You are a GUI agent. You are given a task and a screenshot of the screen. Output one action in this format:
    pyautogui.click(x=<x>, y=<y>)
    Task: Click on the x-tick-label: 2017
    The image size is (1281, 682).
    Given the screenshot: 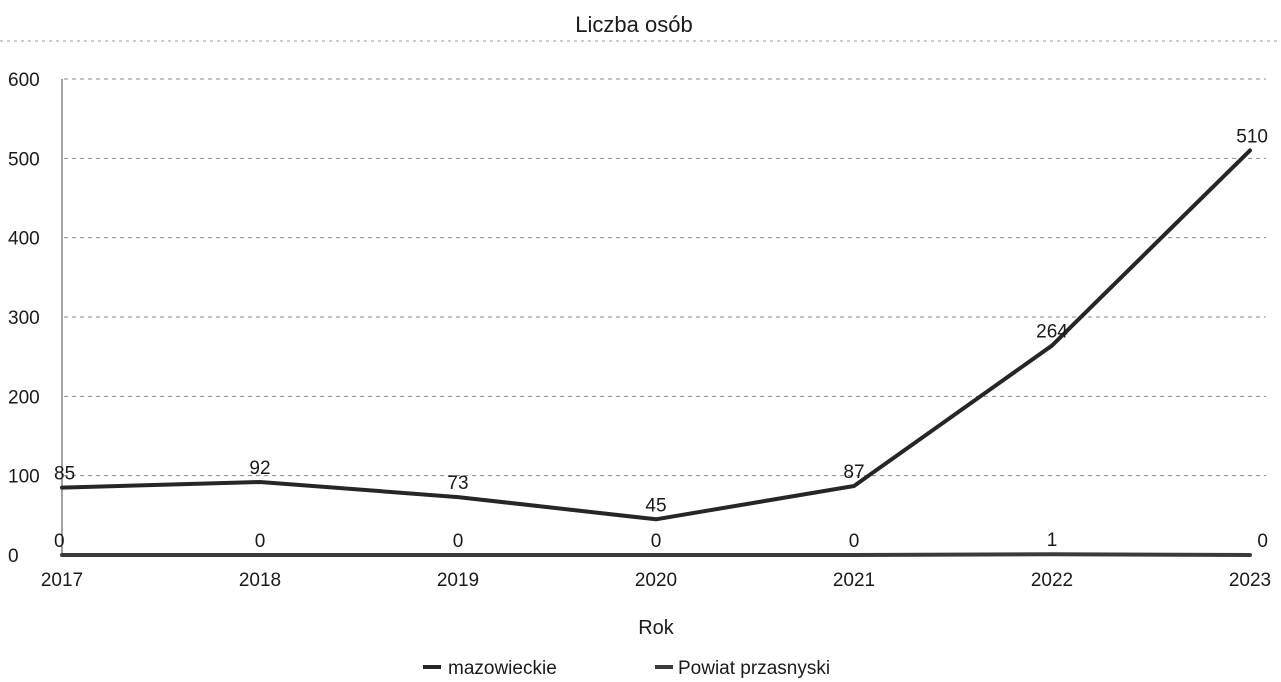 What is the action you would take?
    pyautogui.click(x=62, y=580)
    